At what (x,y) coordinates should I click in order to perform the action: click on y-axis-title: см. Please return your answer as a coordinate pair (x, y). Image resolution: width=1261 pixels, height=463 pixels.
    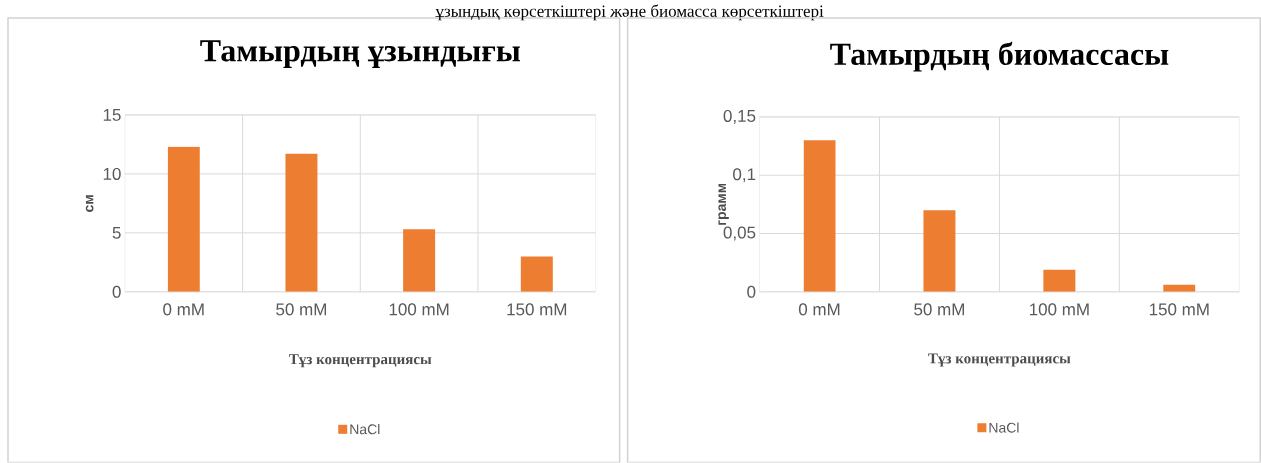
    Looking at the image, I should click on (89, 204).